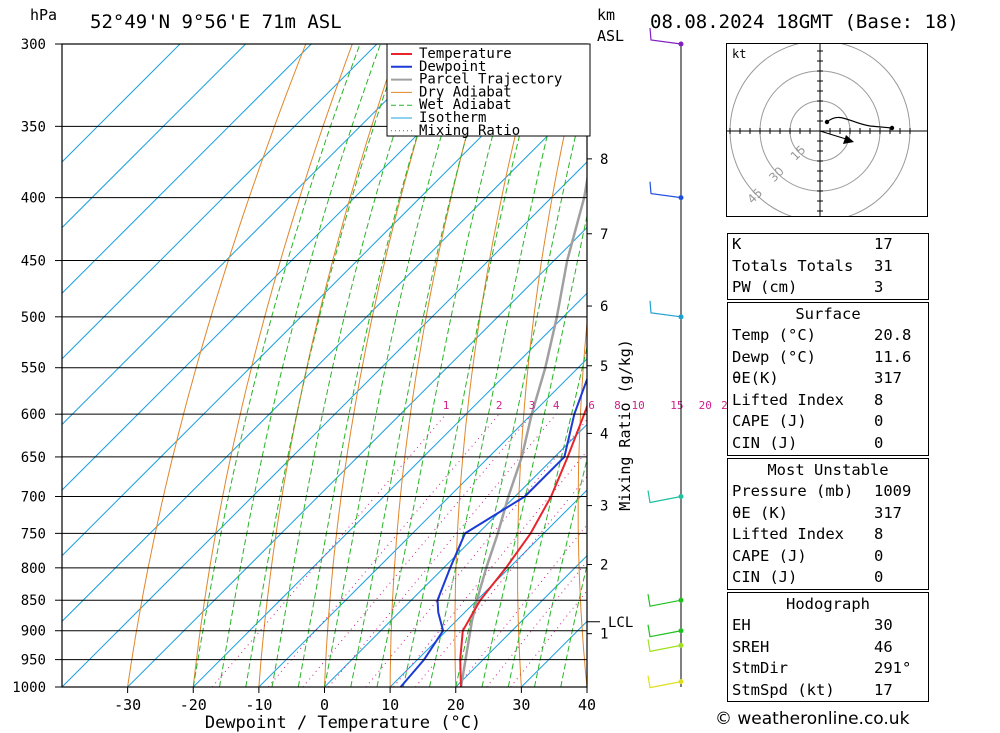 The height and width of the screenshot is (733, 1000). Describe the element at coordinates (755, 196) in the screenshot. I see `hodograph-ring-label: 45` at that location.